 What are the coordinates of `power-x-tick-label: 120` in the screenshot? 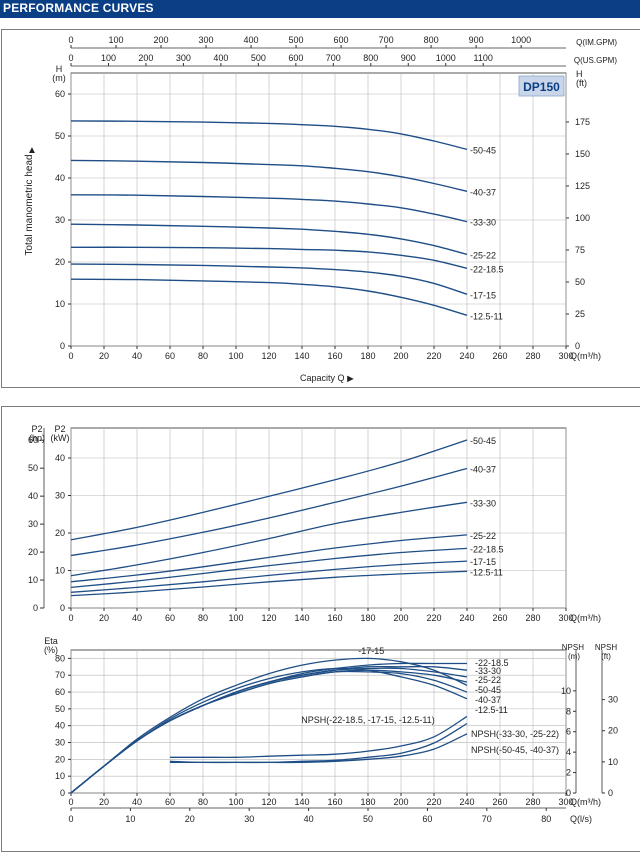 It's located at (268, 618).